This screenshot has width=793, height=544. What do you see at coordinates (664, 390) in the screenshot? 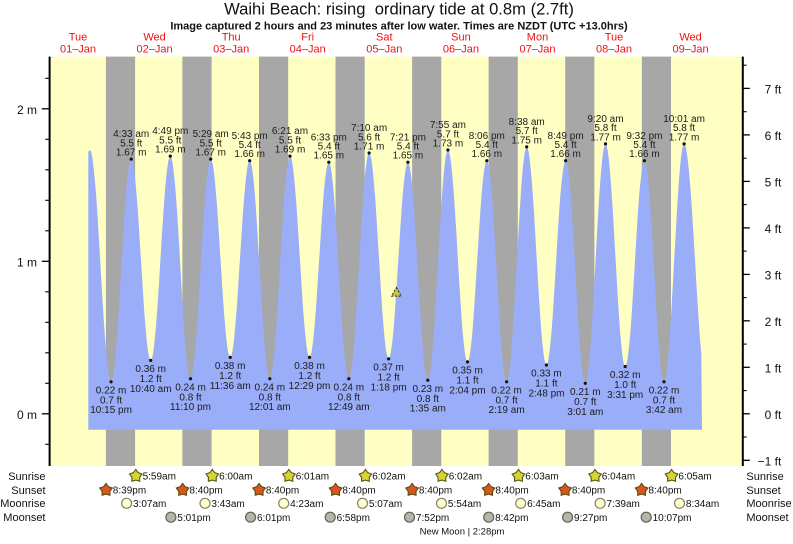
I see `svg-text: 0.22 m` at bounding box center [664, 390].